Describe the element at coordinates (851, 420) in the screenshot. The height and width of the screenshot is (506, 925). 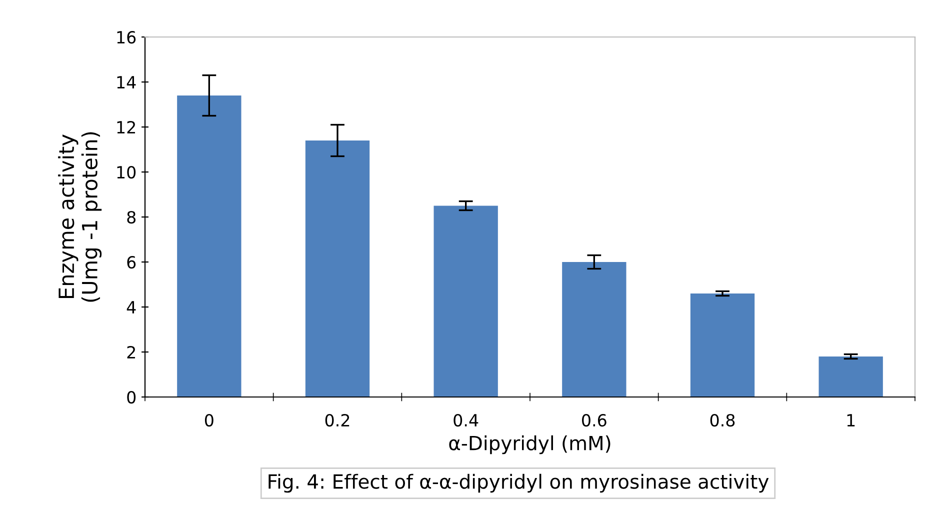
I see `x-tick-label: 1` at that location.